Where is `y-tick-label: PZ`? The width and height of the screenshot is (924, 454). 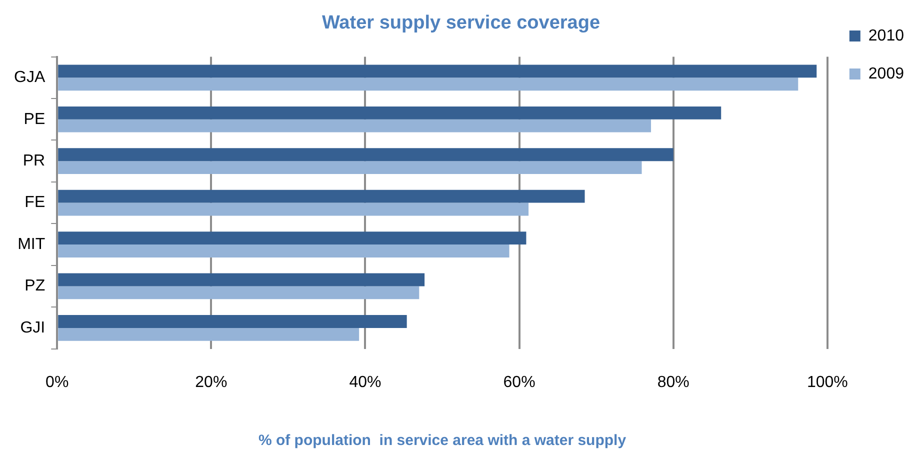
y-tick-label: PZ is located at coordinates (35, 286).